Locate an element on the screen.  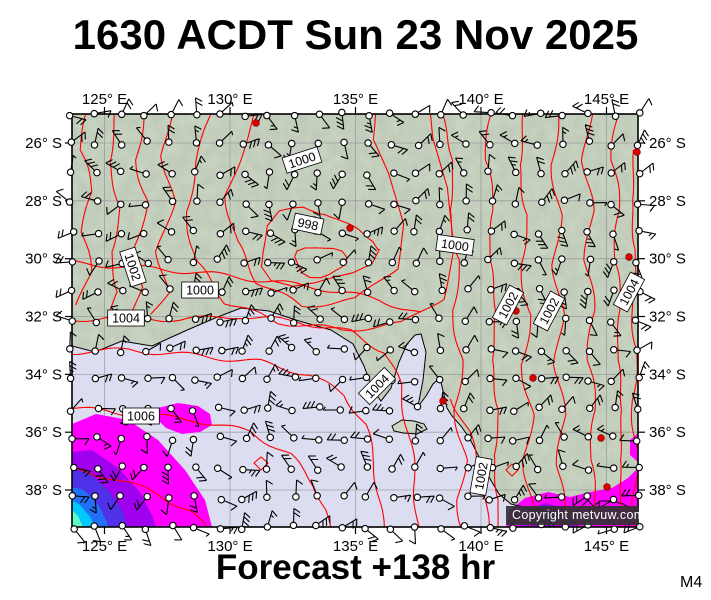
lon-label-bottom: 135° E is located at coordinates (355, 546).